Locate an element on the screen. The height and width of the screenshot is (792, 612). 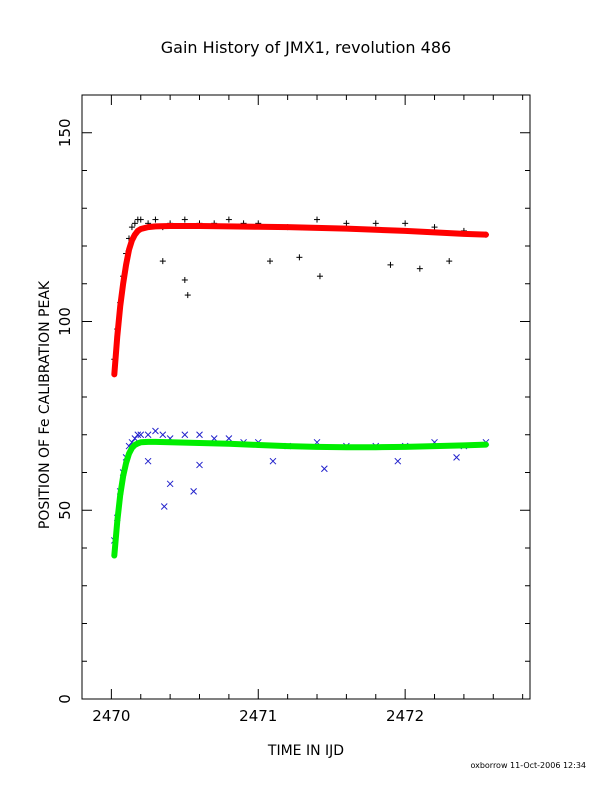
x-tick-label: 2470 is located at coordinates (111, 716).